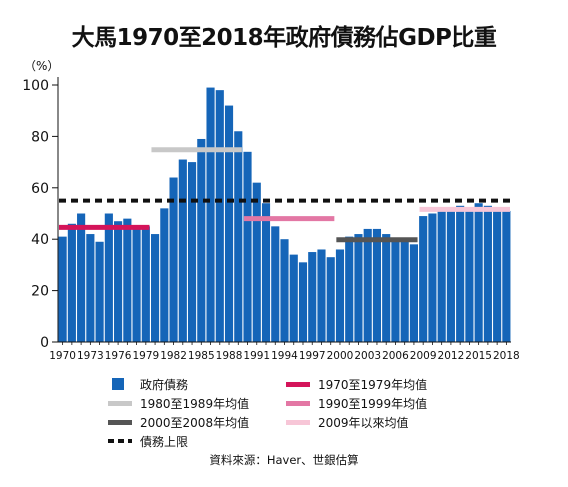 The width and height of the screenshot is (568, 487). Describe the element at coordinates (386, 288) in the screenshot. I see `bar-2005` at that location.